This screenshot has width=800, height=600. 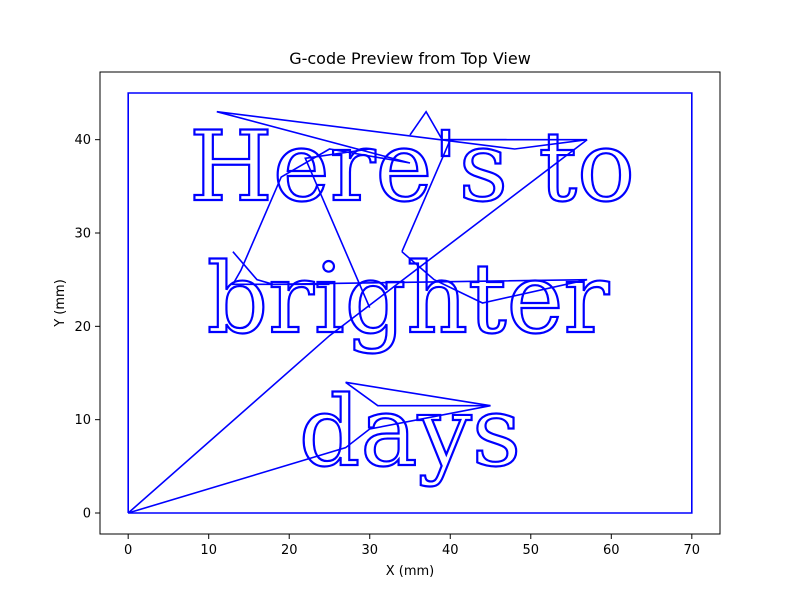 I want to click on engraved-text-line-2: brighter, so click(x=408, y=299).